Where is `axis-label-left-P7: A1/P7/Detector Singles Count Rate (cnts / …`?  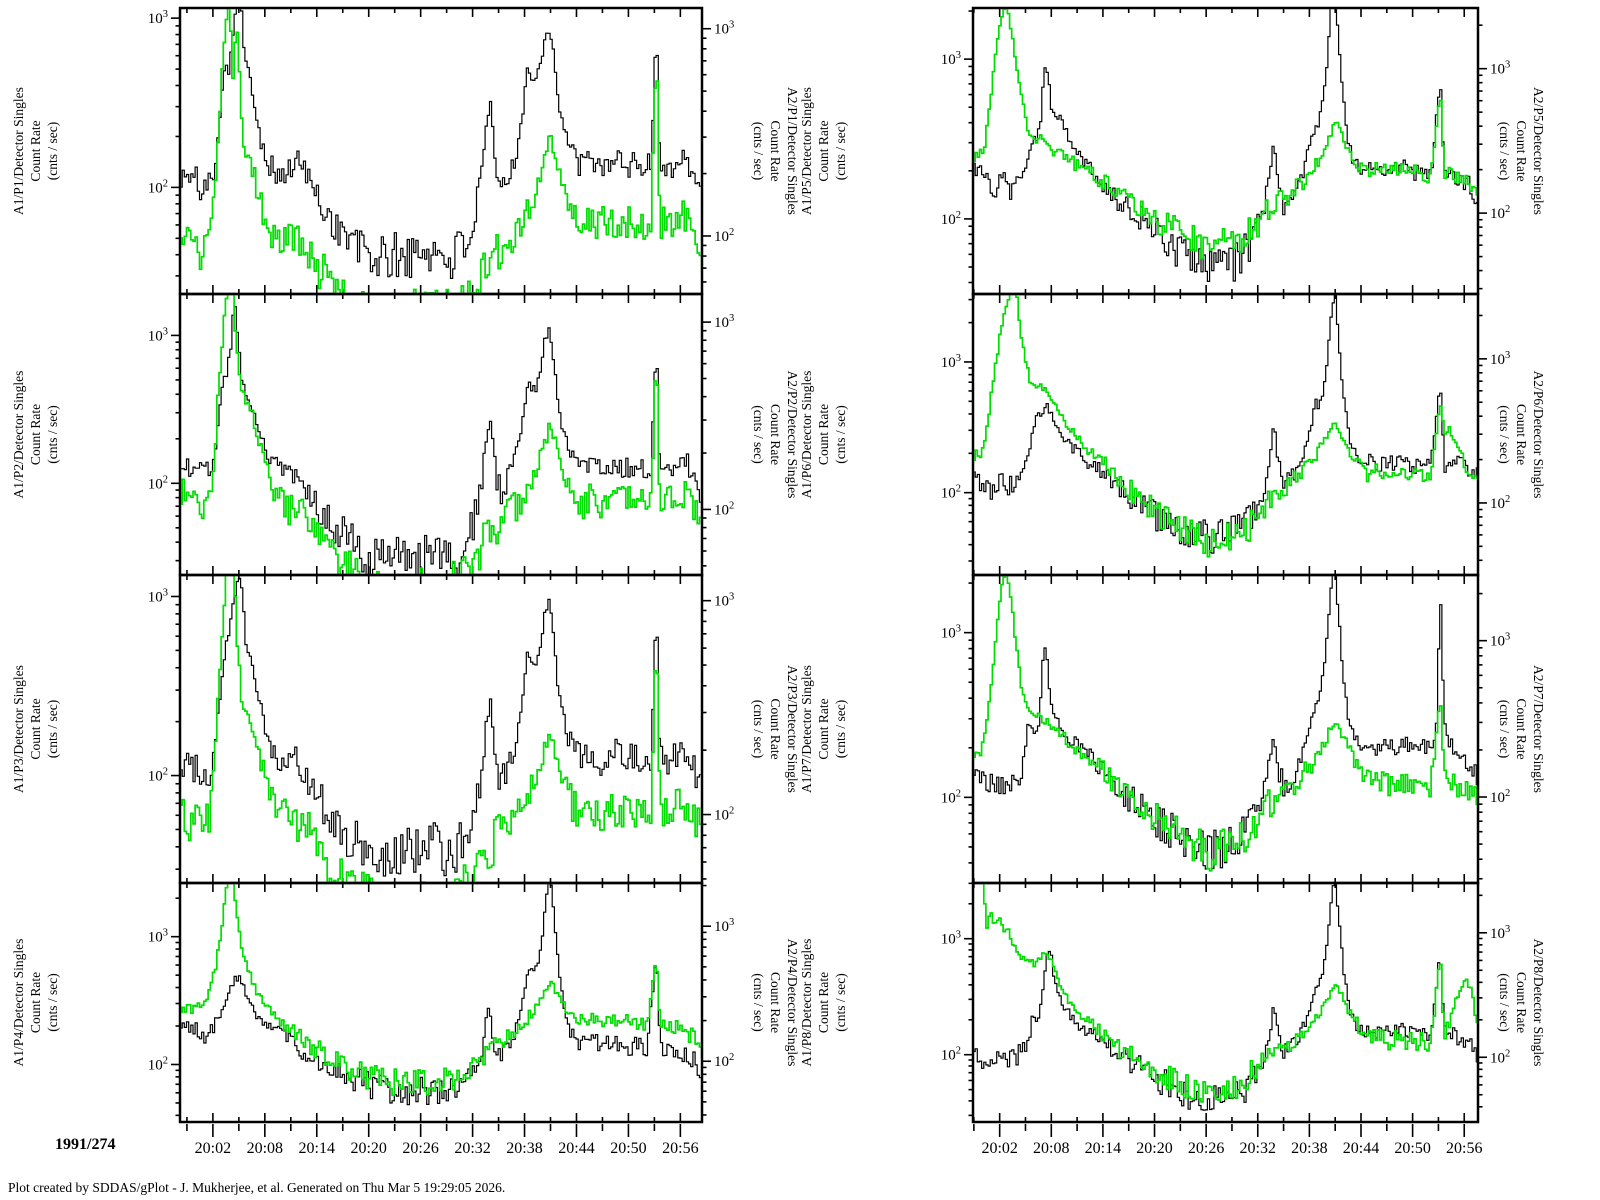 axis-label-left-P7: A1/P7/Detector Singles Count Rate (cnts / … is located at coordinates (823, 729).